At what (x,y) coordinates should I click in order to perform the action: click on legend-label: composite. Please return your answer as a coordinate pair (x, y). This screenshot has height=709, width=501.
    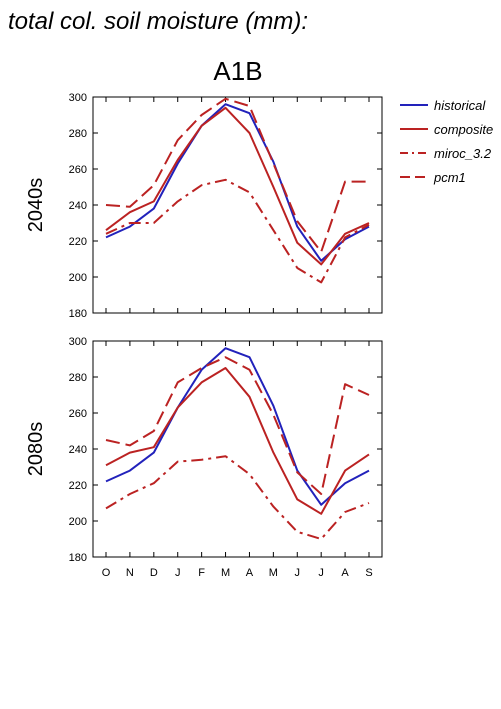
    Looking at the image, I should click on (463, 129).